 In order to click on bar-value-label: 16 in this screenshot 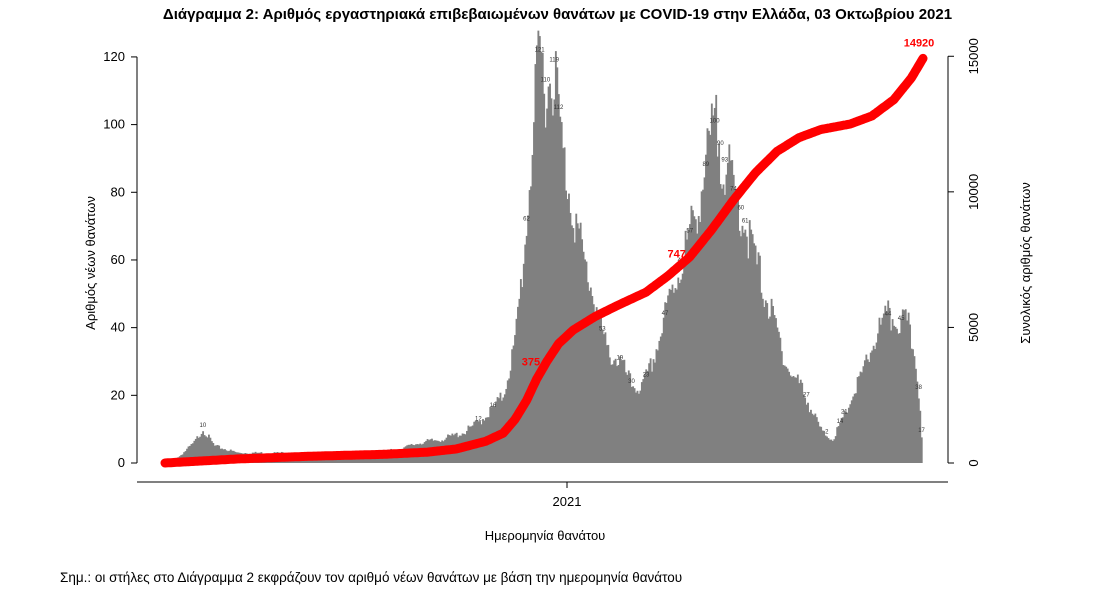, I will do `click(493, 406)`.